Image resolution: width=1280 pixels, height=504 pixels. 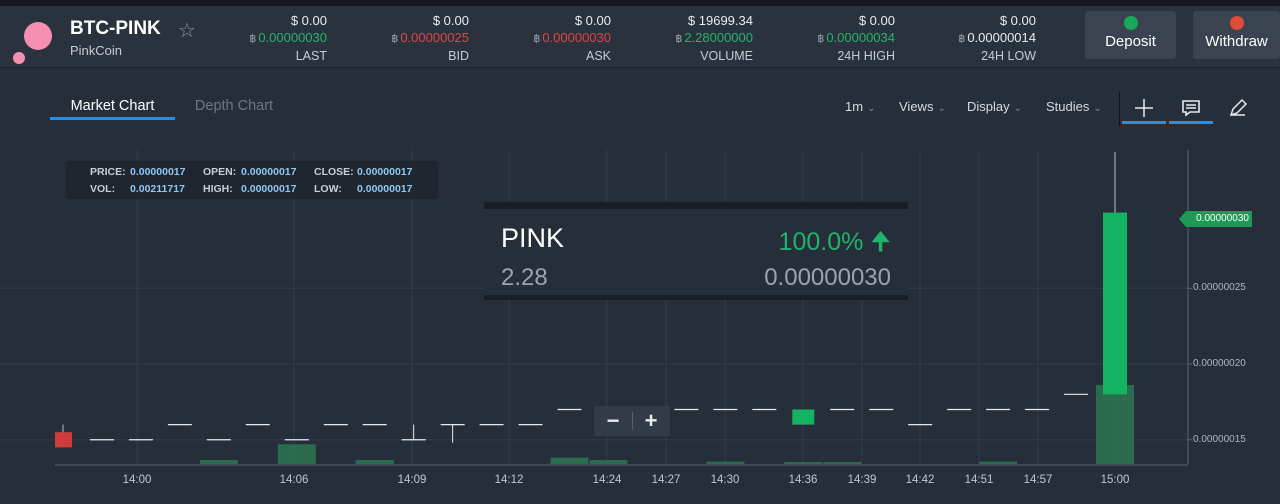 I want to click on x-tick-label: 14:06, so click(x=294, y=480).